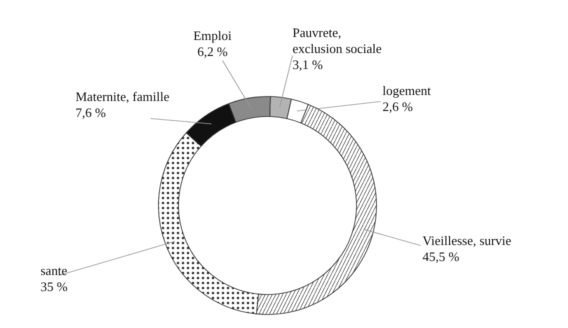  Describe the element at coordinates (212, 51) in the screenshot. I see `data-label: 6,2 %` at that location.